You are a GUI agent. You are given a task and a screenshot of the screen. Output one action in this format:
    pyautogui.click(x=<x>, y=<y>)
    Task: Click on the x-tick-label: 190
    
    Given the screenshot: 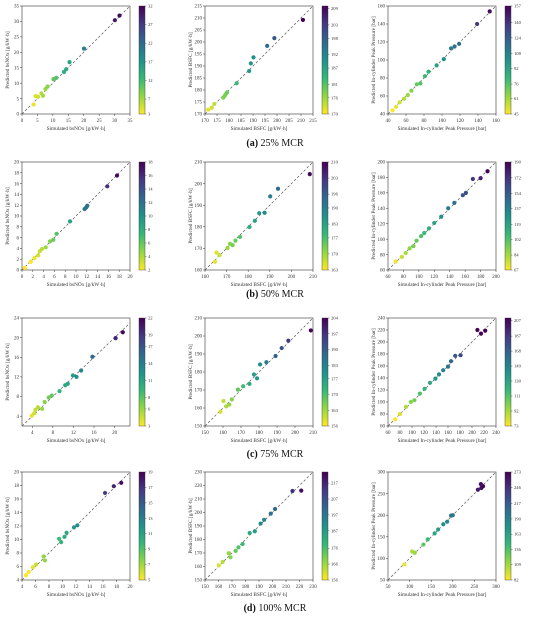 What is the action you would take?
    pyautogui.click(x=253, y=121)
    